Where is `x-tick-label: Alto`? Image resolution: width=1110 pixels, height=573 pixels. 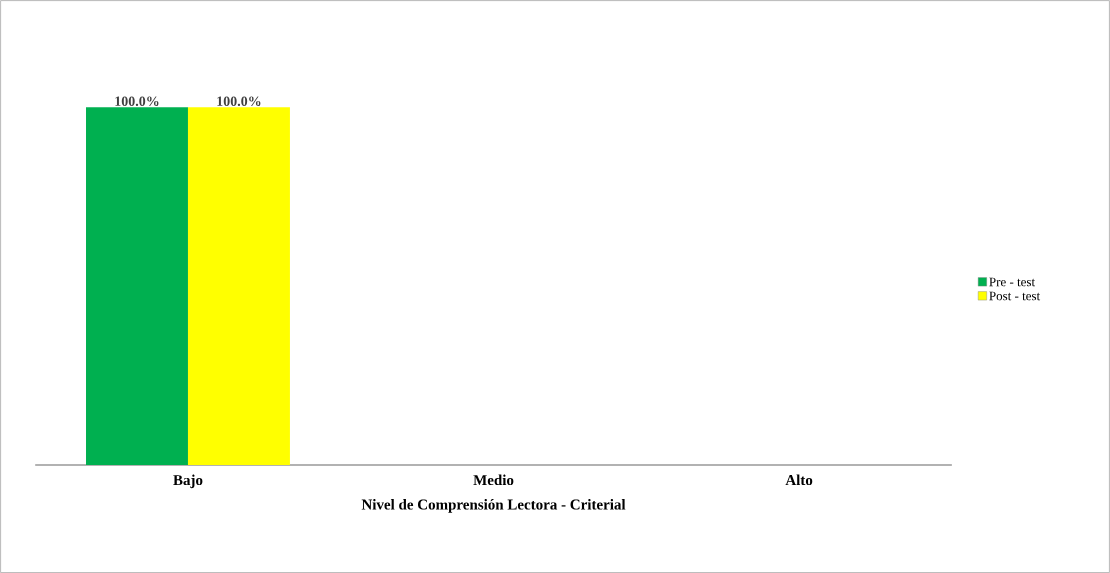 x-tick-label: Alto is located at coordinates (799, 480).